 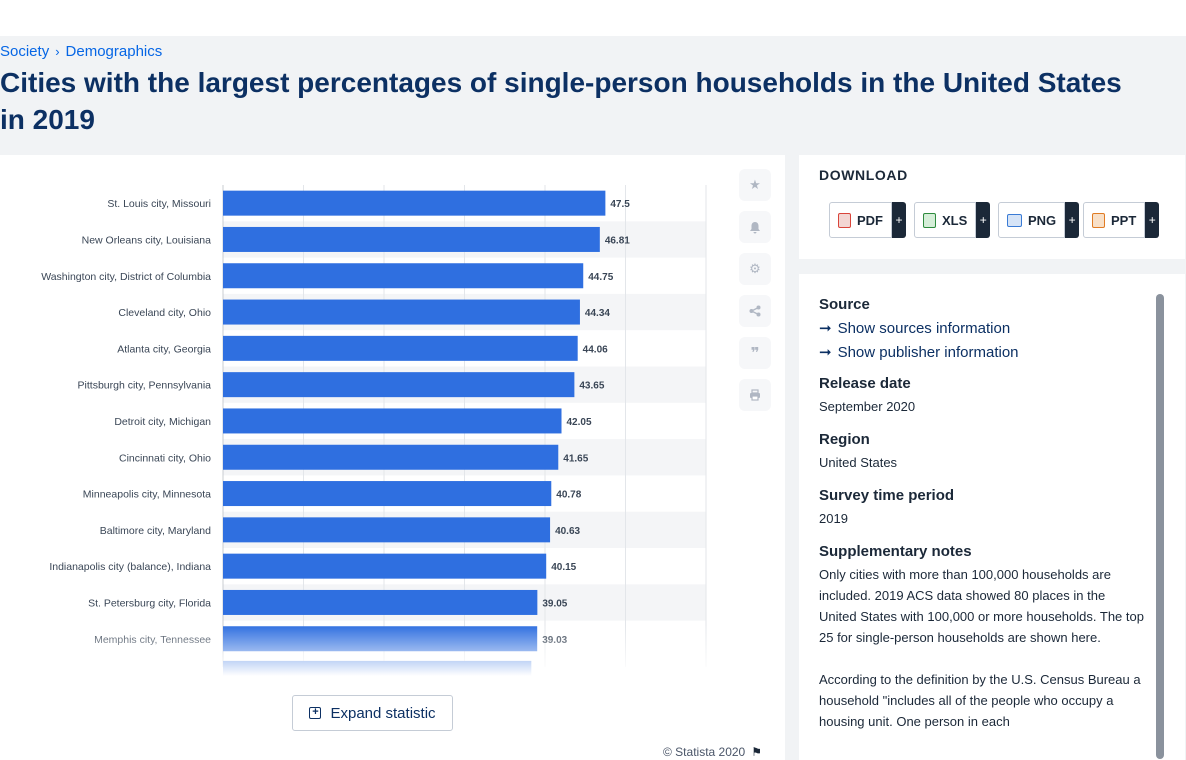 I want to click on breadcrumb: Society › Demographics, so click(x=81, y=51).